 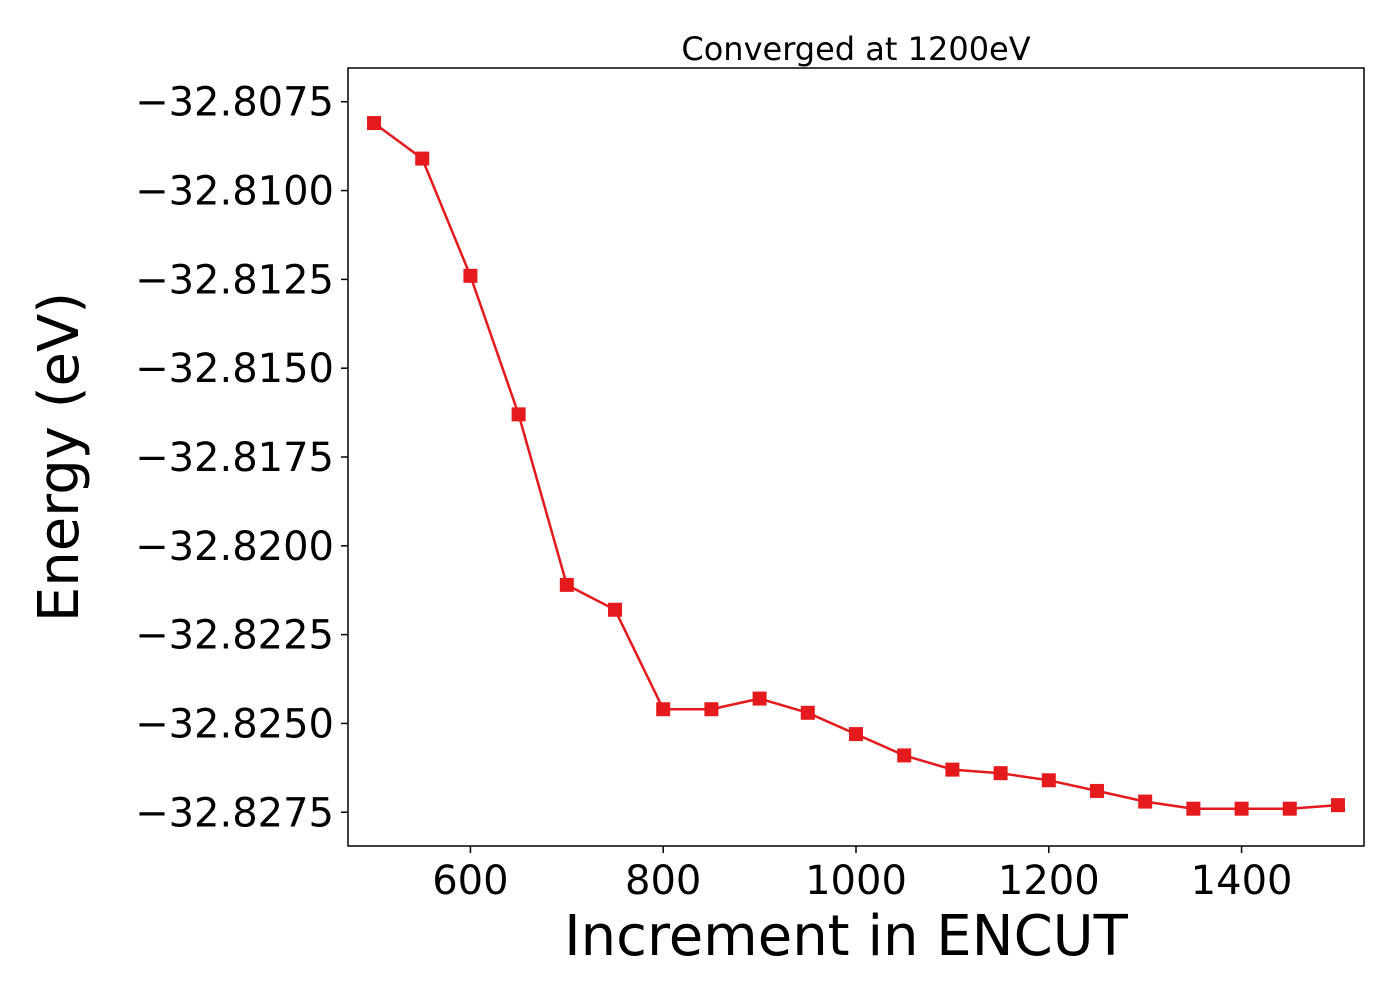 I want to click on y-tick-label: −32.8150, so click(x=234, y=369).